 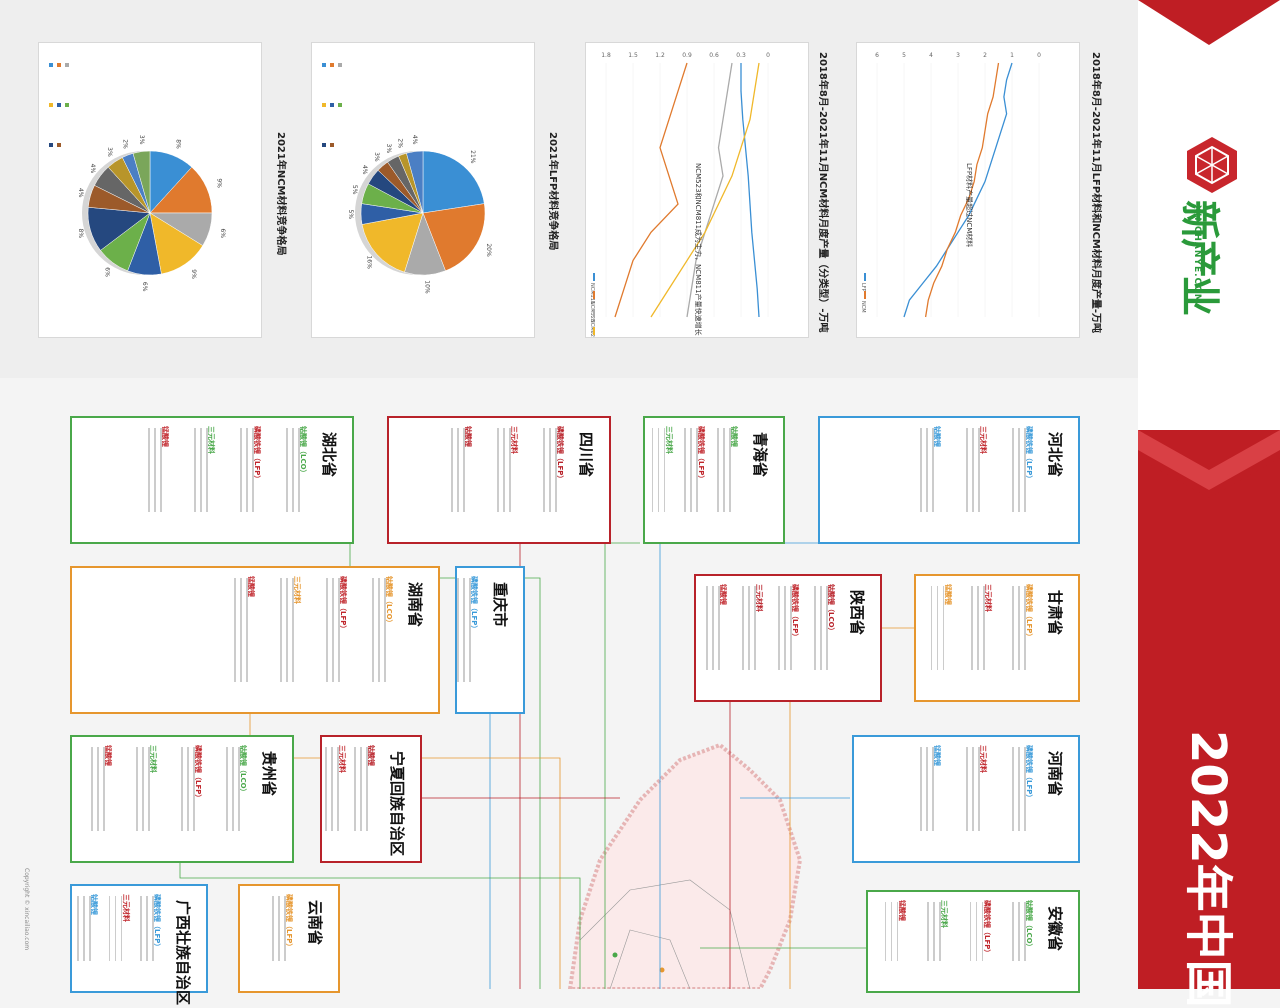 What do you see at coordinates (388, 149) in the screenshot?
I see `pie-label: 3%` at bounding box center [388, 149].